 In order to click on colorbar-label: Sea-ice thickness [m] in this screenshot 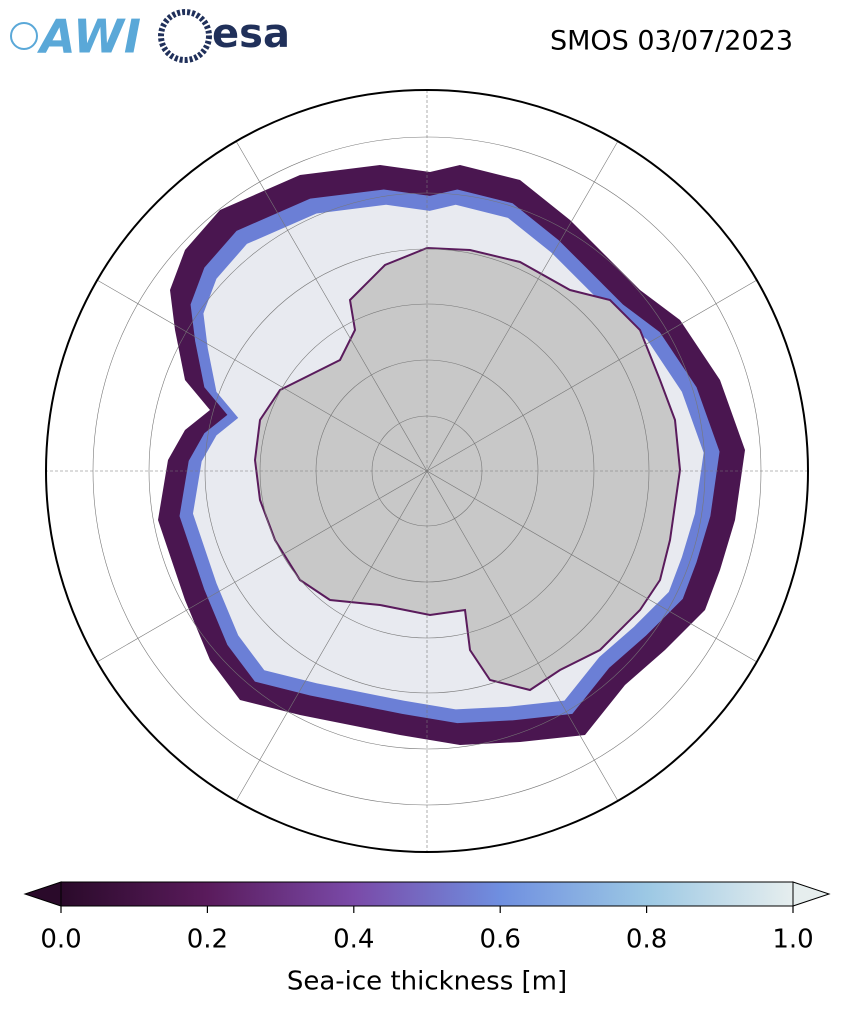, I will do `click(427, 982)`.